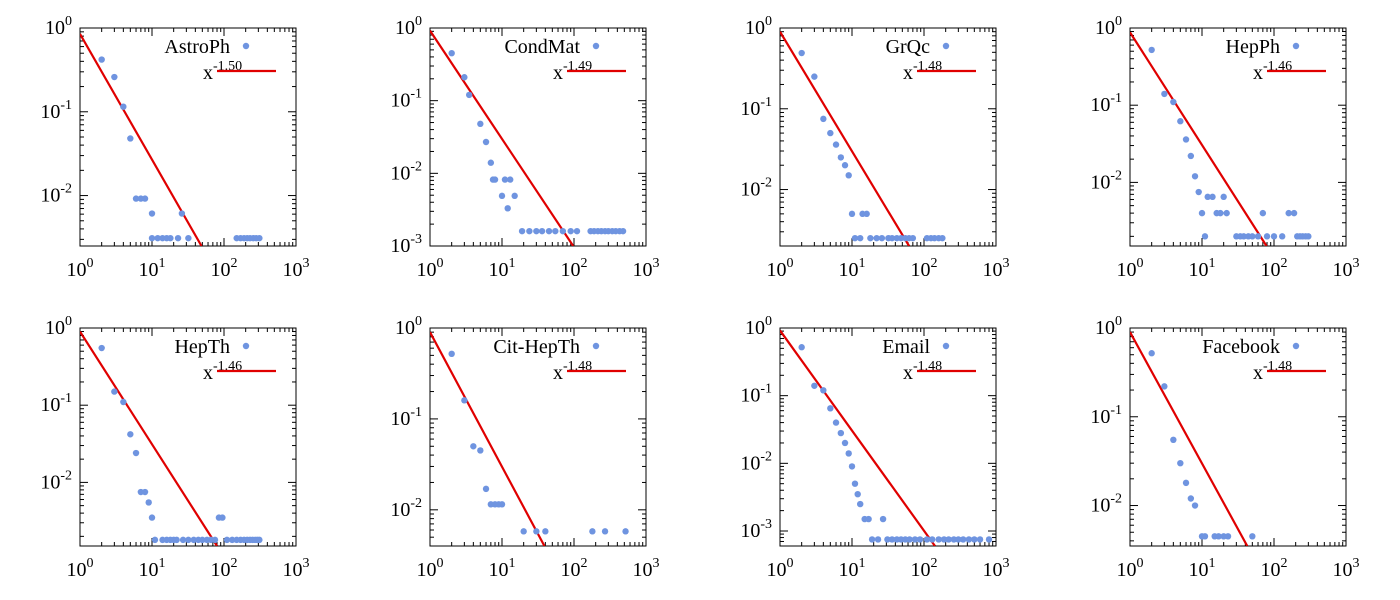  Describe the element at coordinates (906, 347) in the screenshot. I see `legend-label: Email` at that location.